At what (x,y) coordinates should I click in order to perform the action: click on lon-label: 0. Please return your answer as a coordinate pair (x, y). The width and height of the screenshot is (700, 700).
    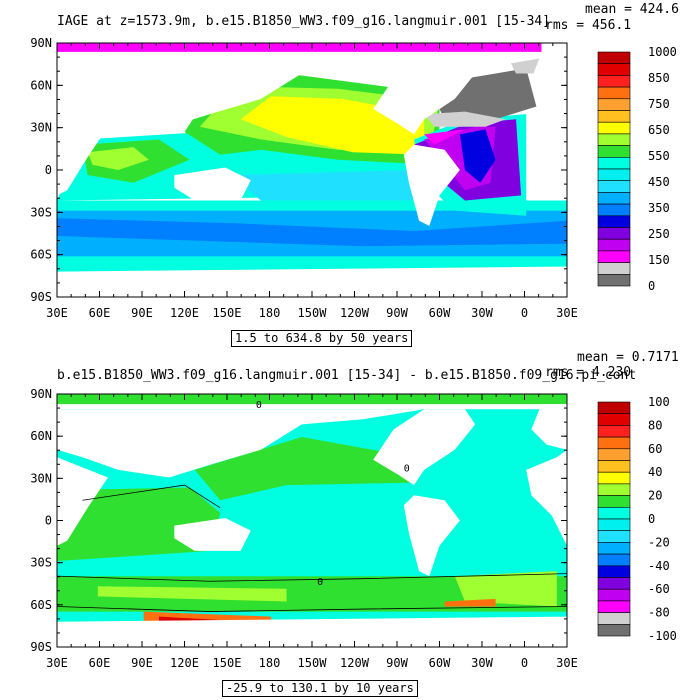
    Looking at the image, I should click on (524, 313).